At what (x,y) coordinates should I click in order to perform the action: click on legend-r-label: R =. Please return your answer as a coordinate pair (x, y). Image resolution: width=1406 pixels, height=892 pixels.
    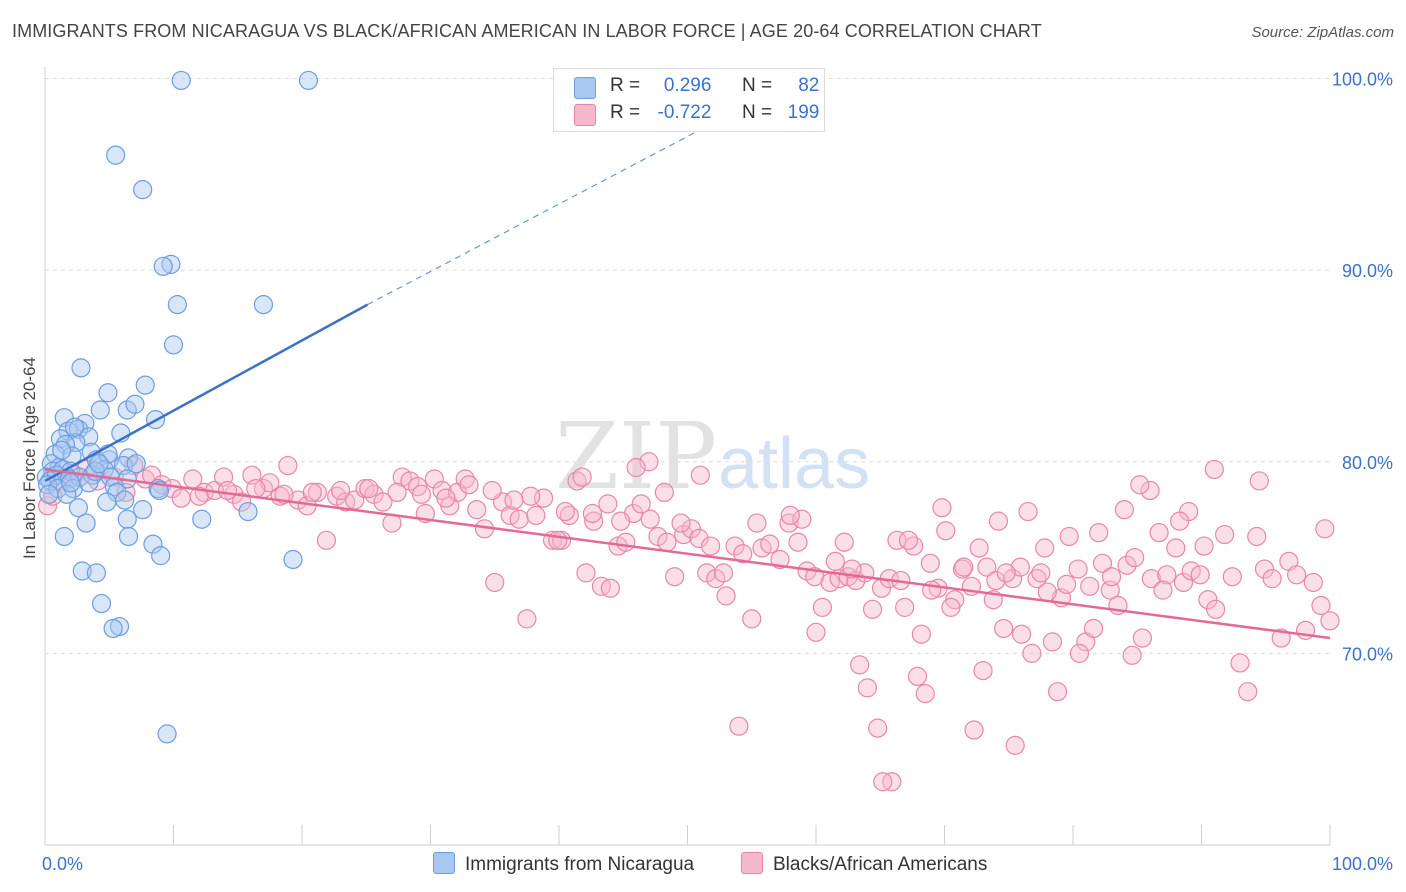
    Looking at the image, I should click on (625, 85).